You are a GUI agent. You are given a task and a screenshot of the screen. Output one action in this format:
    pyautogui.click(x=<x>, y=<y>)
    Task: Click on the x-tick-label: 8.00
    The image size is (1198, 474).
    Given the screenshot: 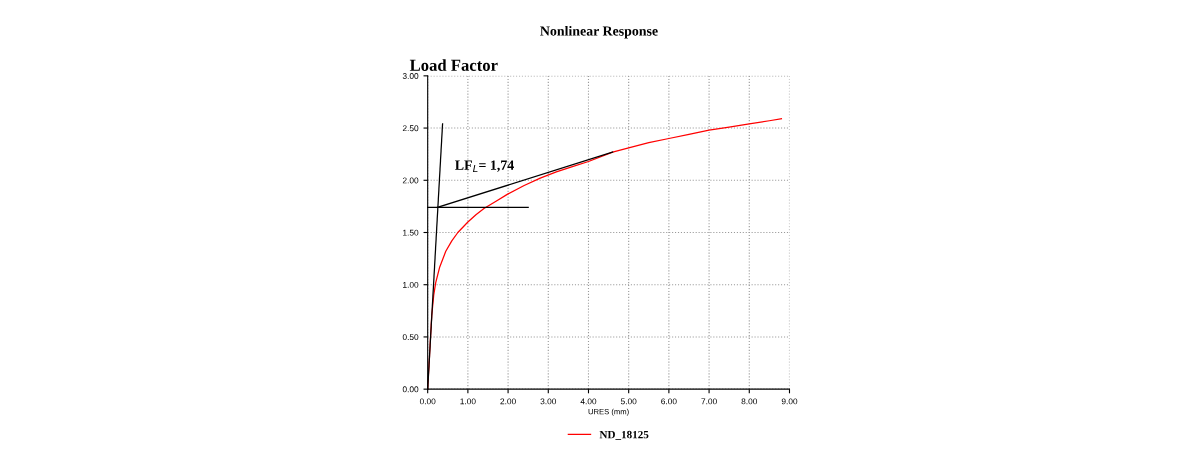 What is the action you would take?
    pyautogui.click(x=749, y=401)
    